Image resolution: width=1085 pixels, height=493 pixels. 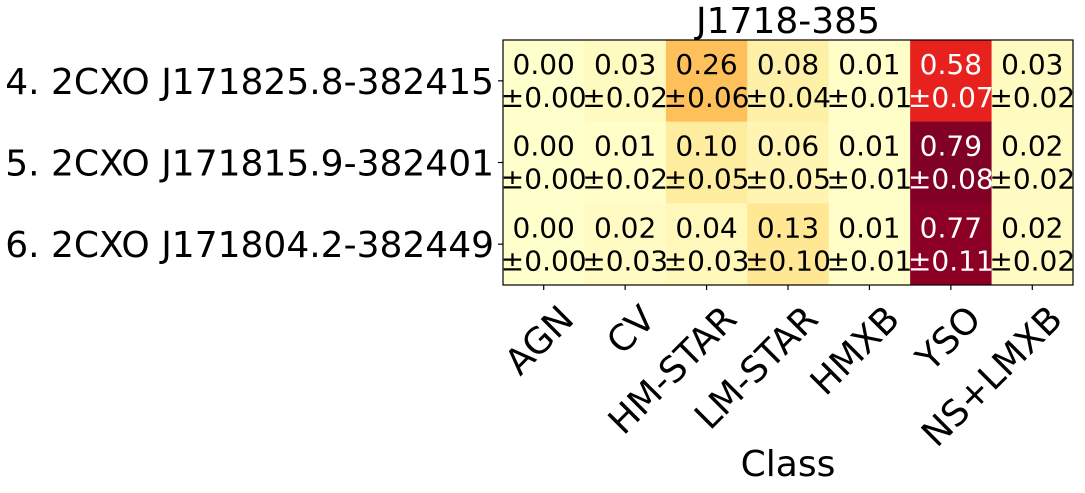 I want to click on y-tick-label: 4. 2CXO J171825.8-382415, so click(x=249, y=82).